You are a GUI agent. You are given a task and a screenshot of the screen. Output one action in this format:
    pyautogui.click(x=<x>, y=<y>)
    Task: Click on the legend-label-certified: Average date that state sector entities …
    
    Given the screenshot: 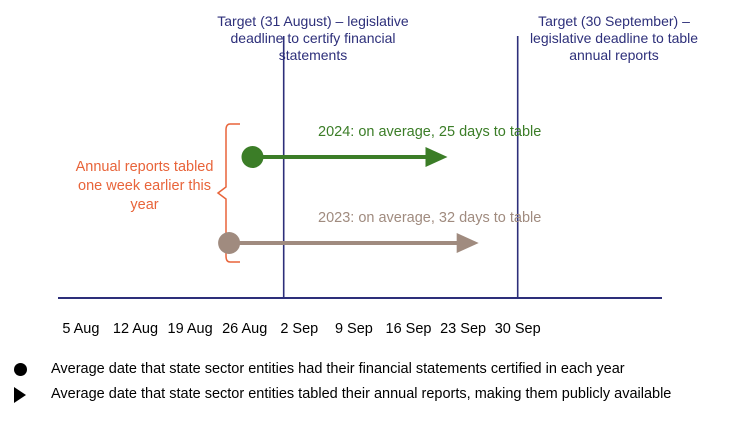 What is the action you would take?
    pyautogui.click(x=338, y=369)
    